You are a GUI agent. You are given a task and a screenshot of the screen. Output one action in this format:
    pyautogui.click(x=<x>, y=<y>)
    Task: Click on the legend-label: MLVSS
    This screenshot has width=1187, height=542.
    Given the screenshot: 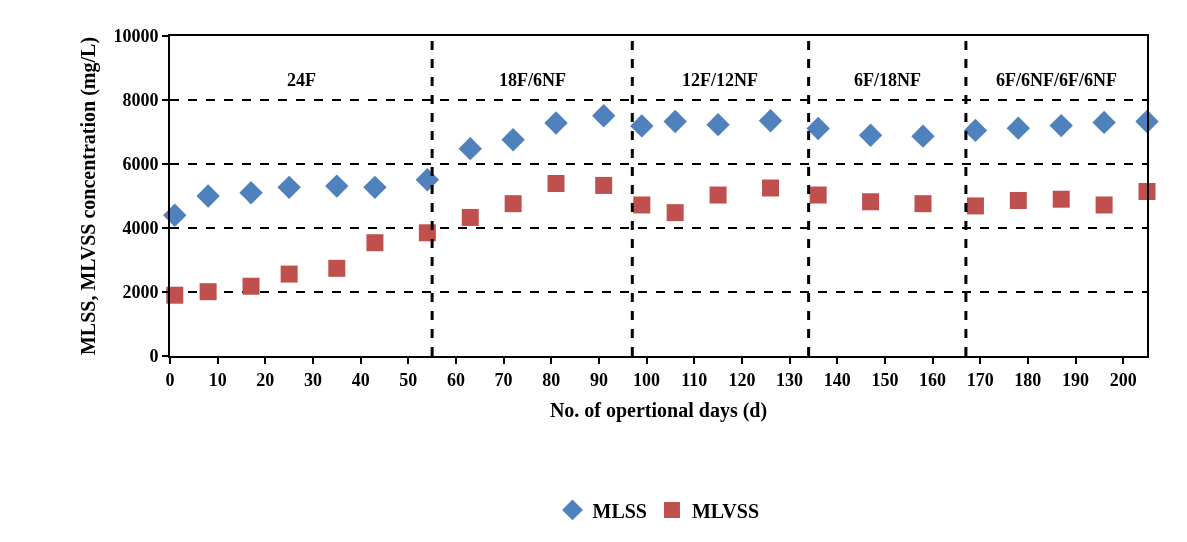 What is the action you would take?
    pyautogui.click(x=725, y=510)
    